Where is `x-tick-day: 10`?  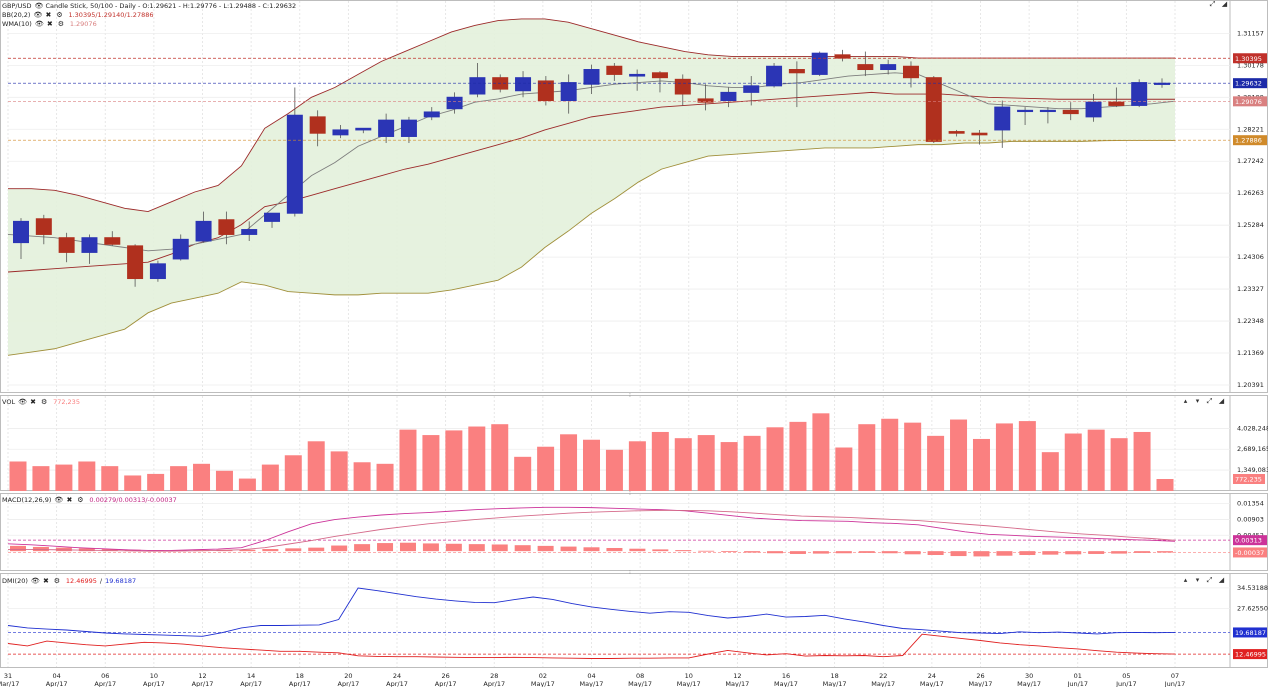
x-tick-day: 10 is located at coordinates (689, 676).